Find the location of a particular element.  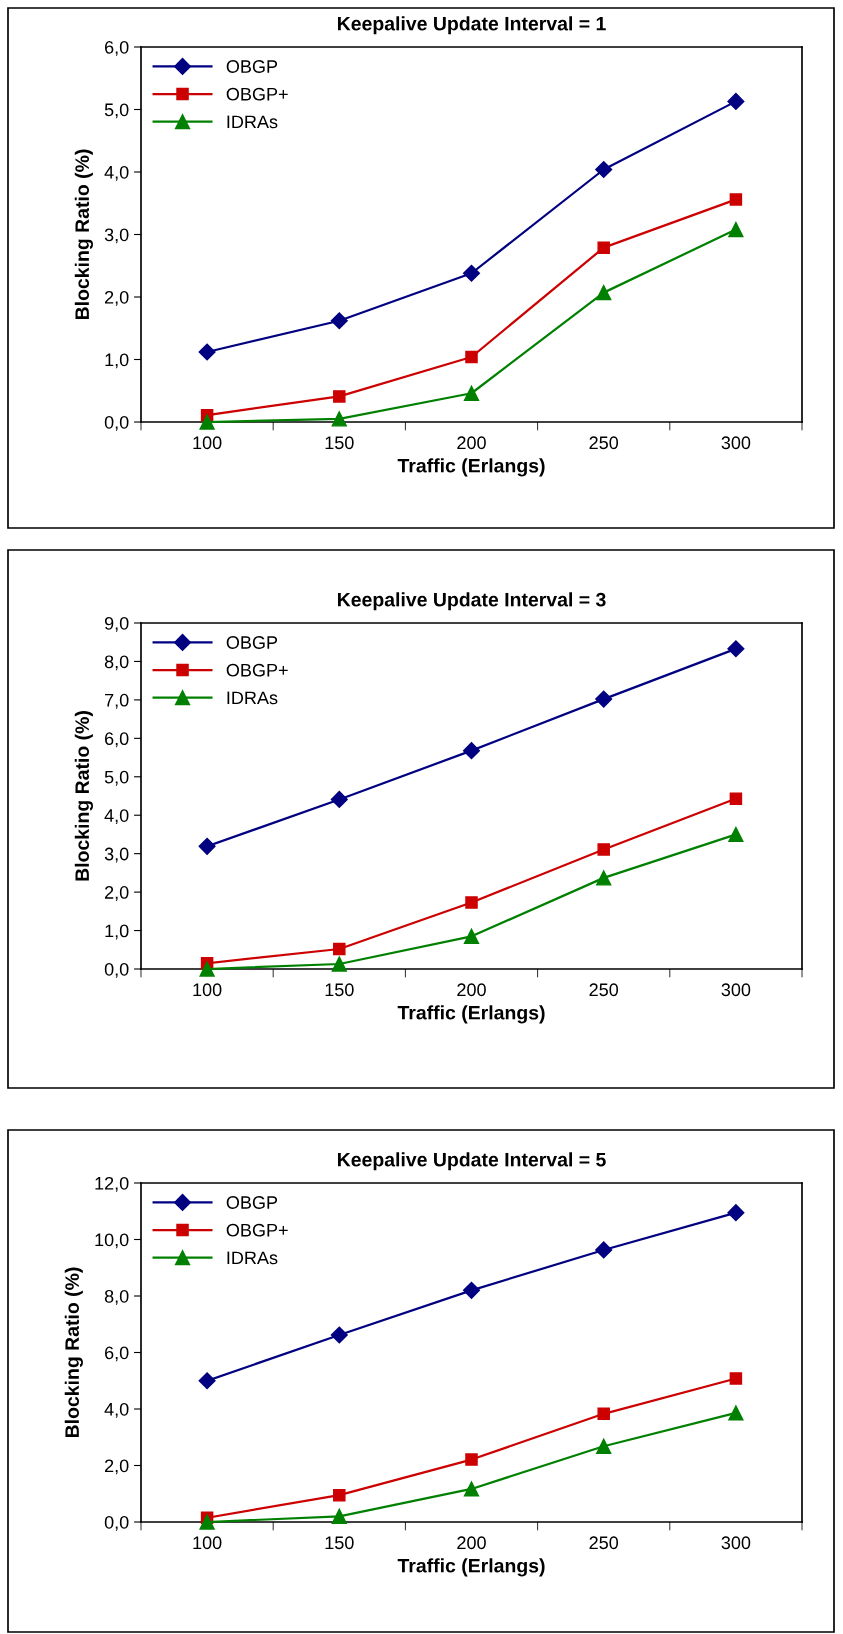

chart-title: Keepalive Update Interval = 1 is located at coordinates (471, 25).